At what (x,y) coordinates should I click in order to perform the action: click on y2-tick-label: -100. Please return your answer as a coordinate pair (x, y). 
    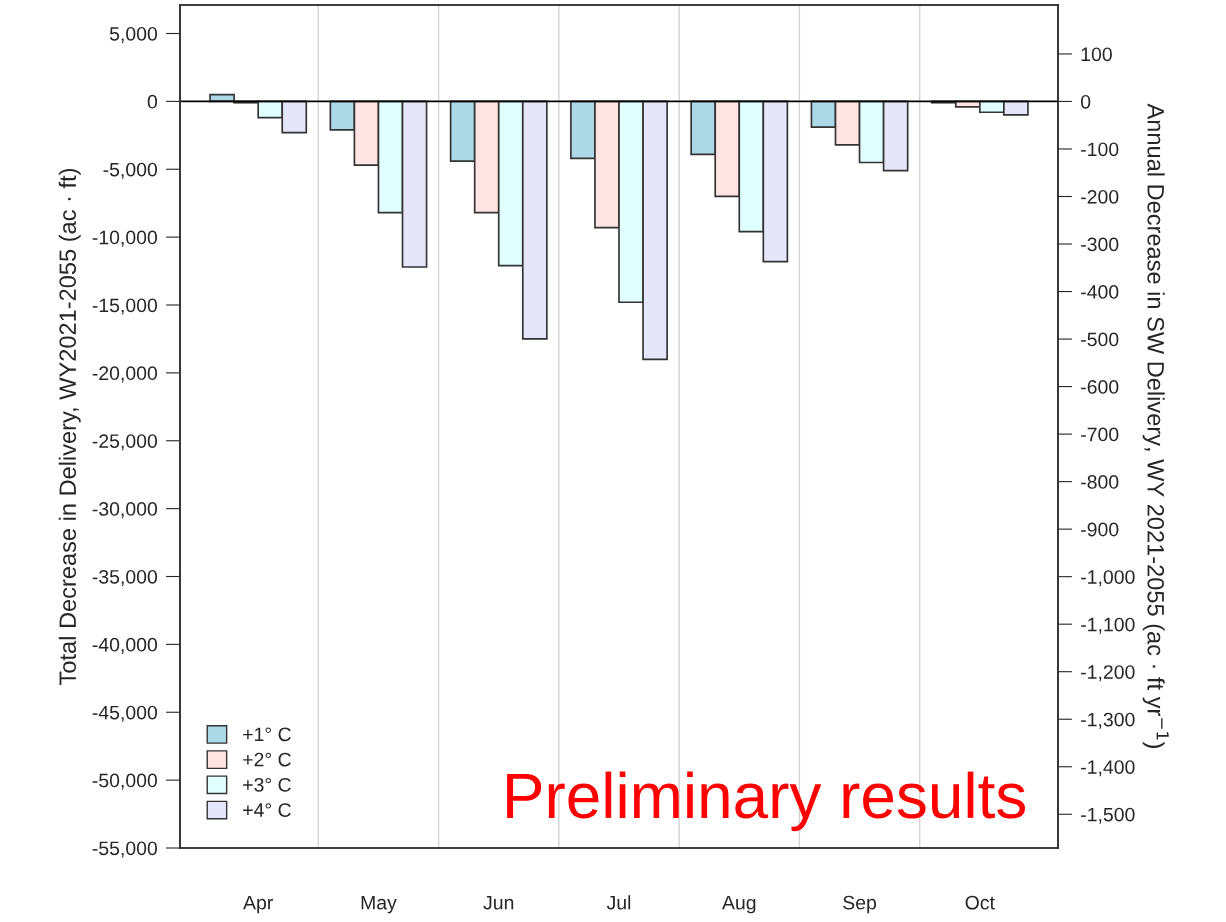
    Looking at the image, I should click on (1100, 149).